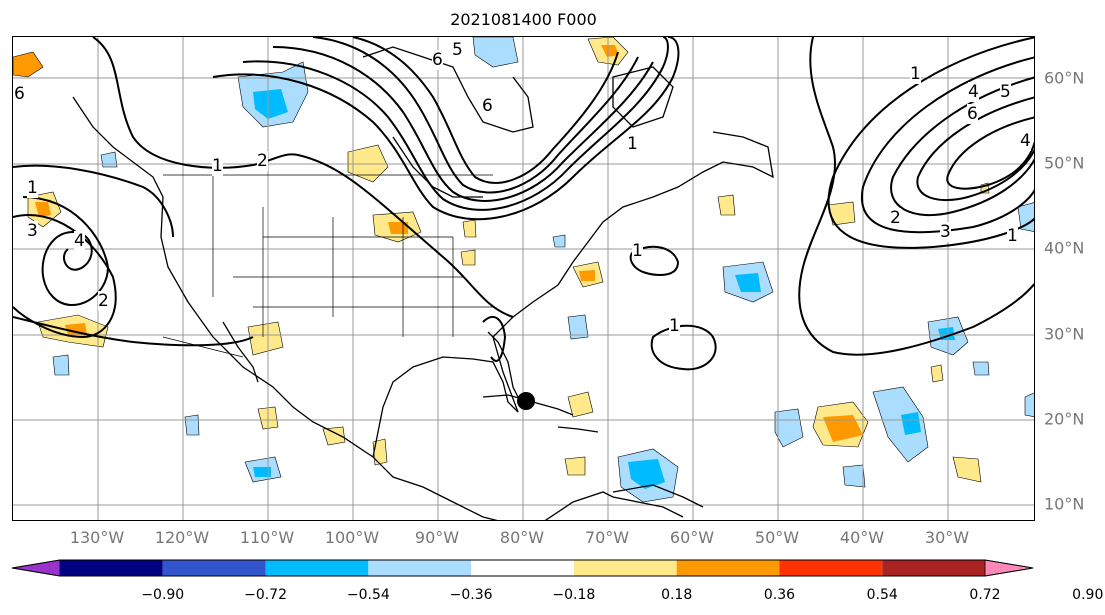  Describe the element at coordinates (526, 401) in the screenshot. I see `storm-center-marker` at that location.